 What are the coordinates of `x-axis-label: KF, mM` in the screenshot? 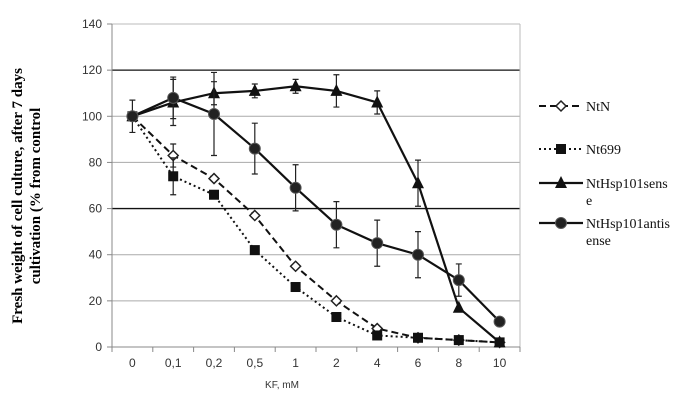 It's located at (282, 385).